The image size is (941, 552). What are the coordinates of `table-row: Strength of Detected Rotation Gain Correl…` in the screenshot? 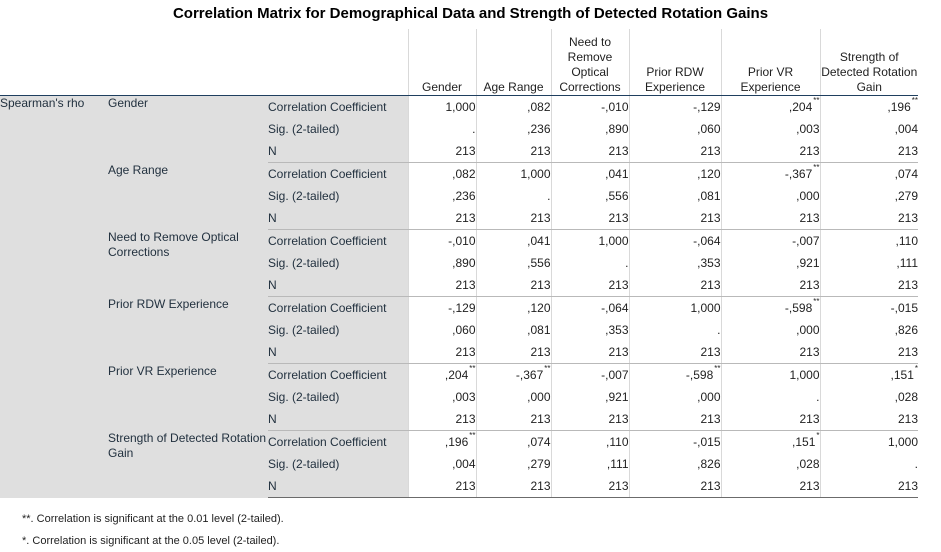 It's located at (459, 464).